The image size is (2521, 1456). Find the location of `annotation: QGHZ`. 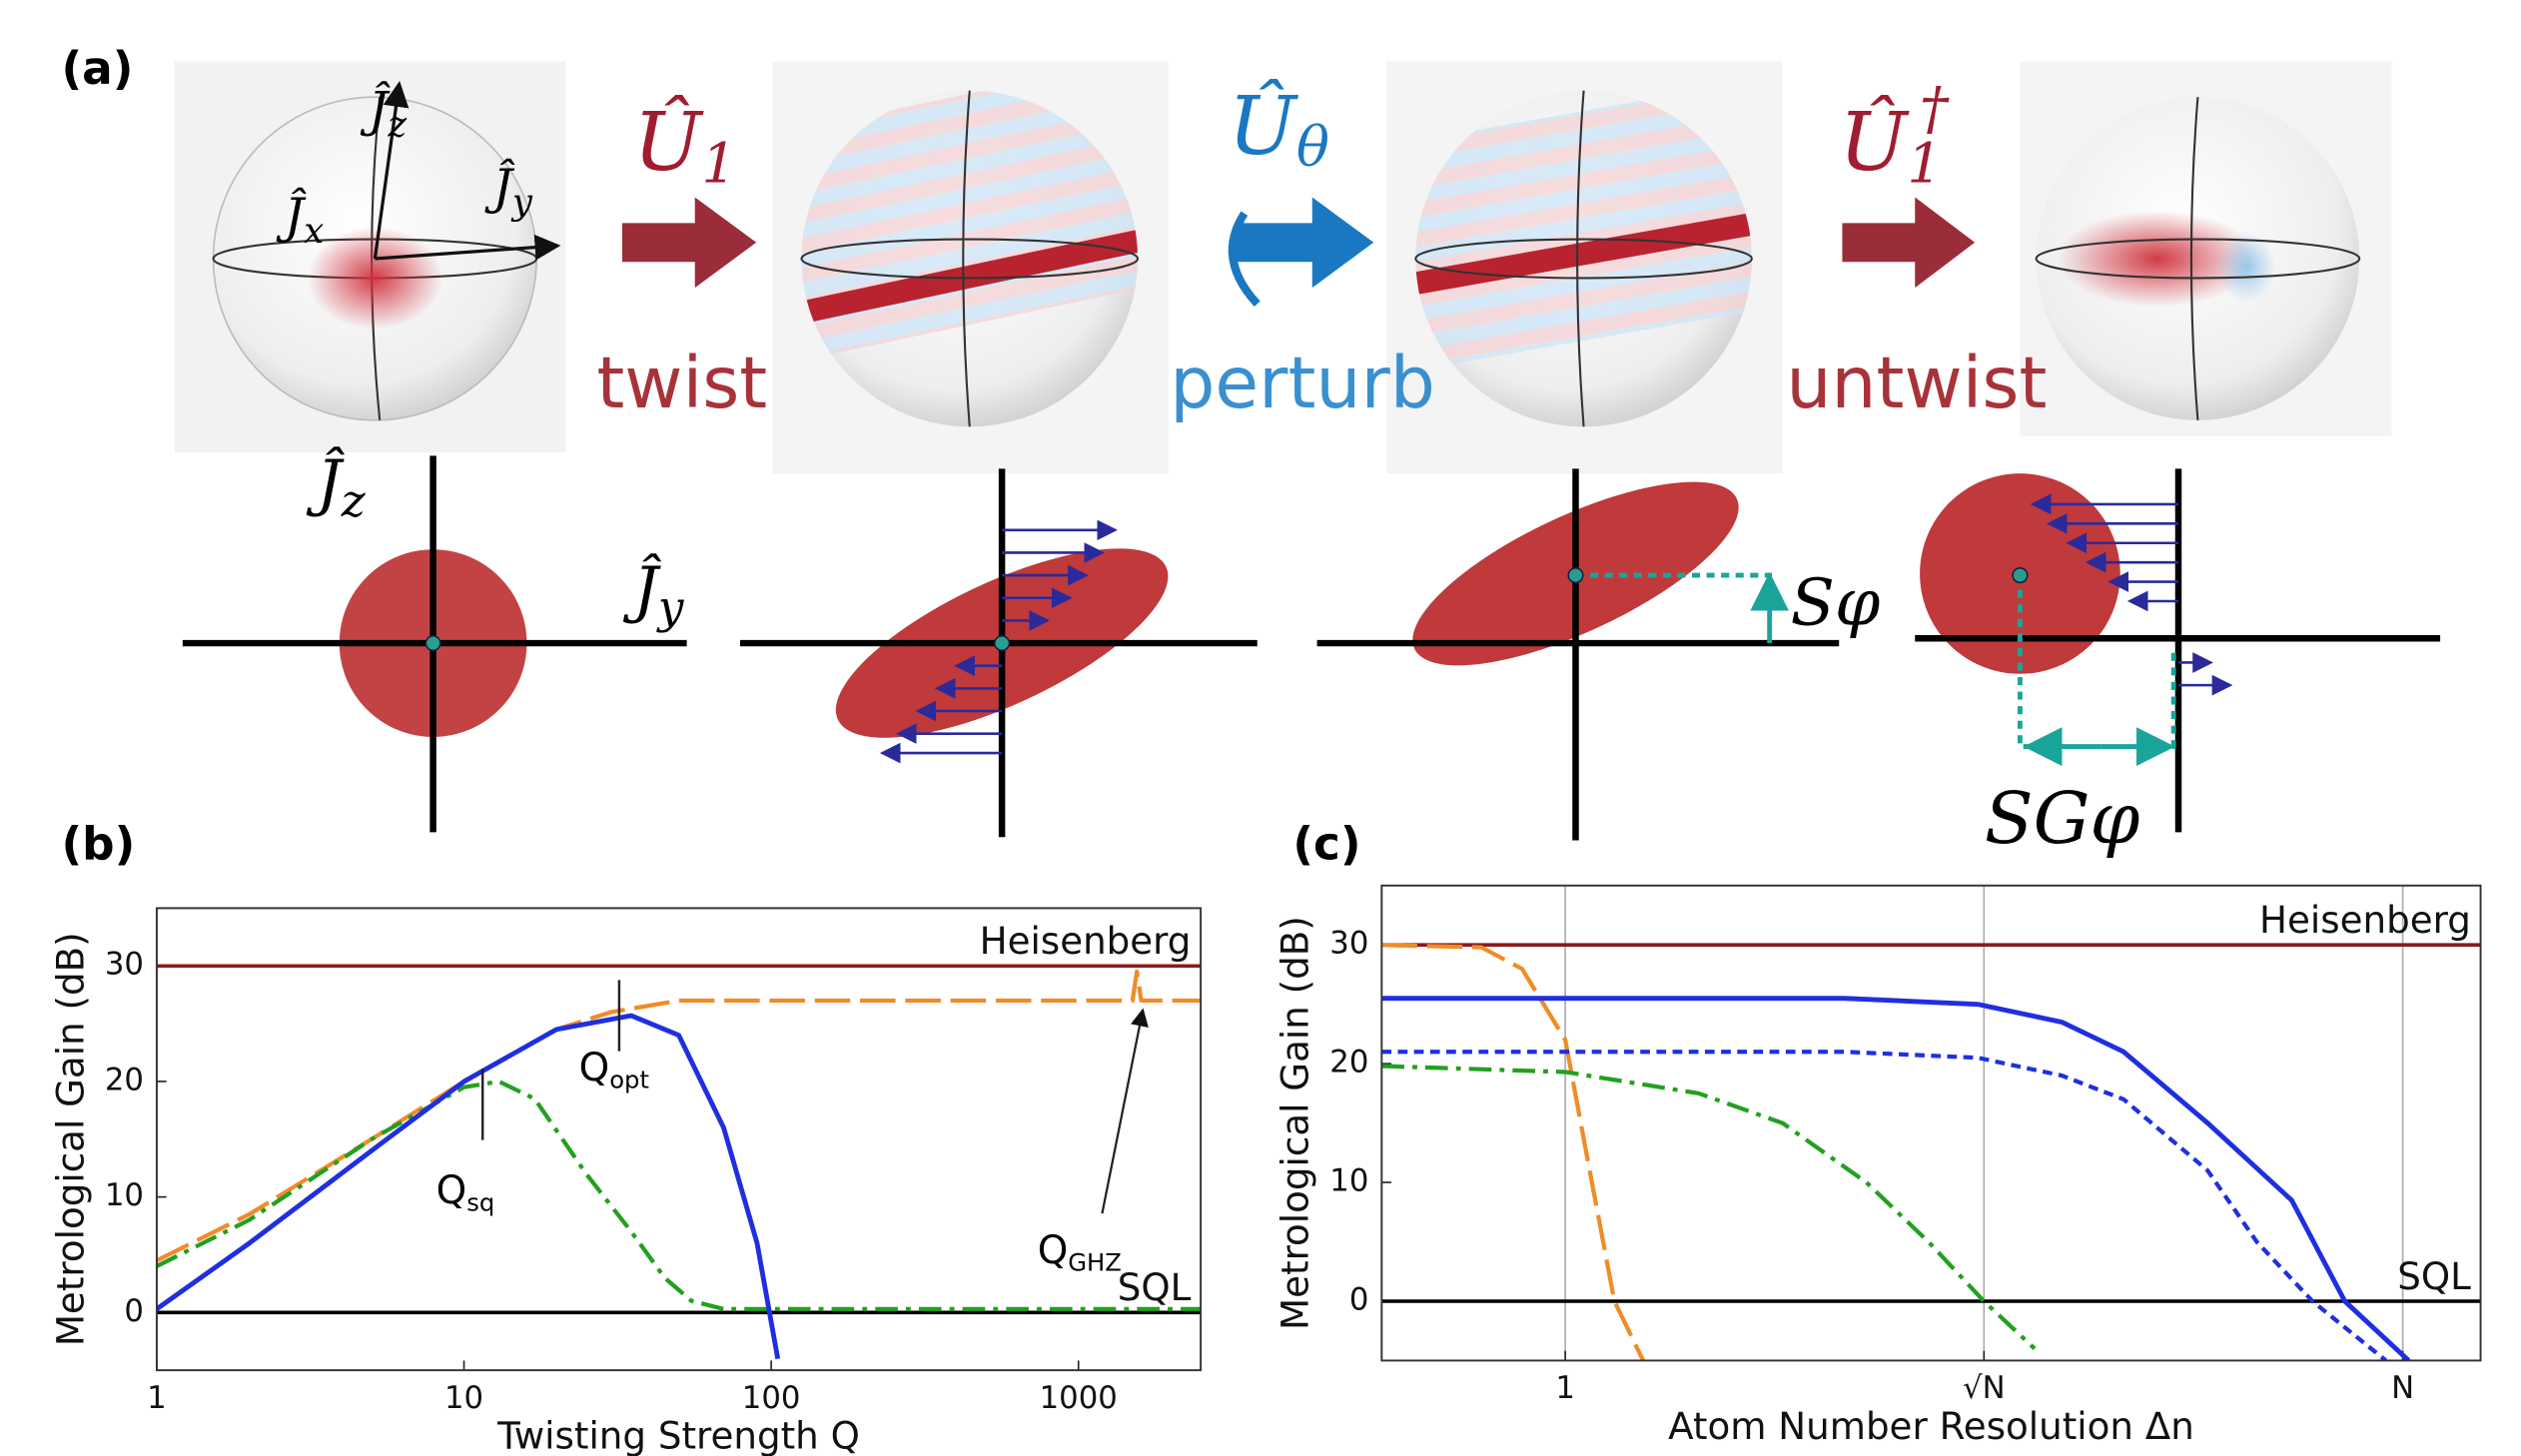

annotation: QGHZ is located at coordinates (1080, 1252).